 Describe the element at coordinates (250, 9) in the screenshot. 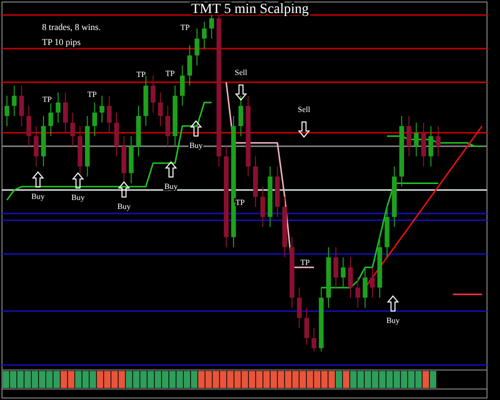

I see `chart-title: TMT 5 min Scalping` at that location.